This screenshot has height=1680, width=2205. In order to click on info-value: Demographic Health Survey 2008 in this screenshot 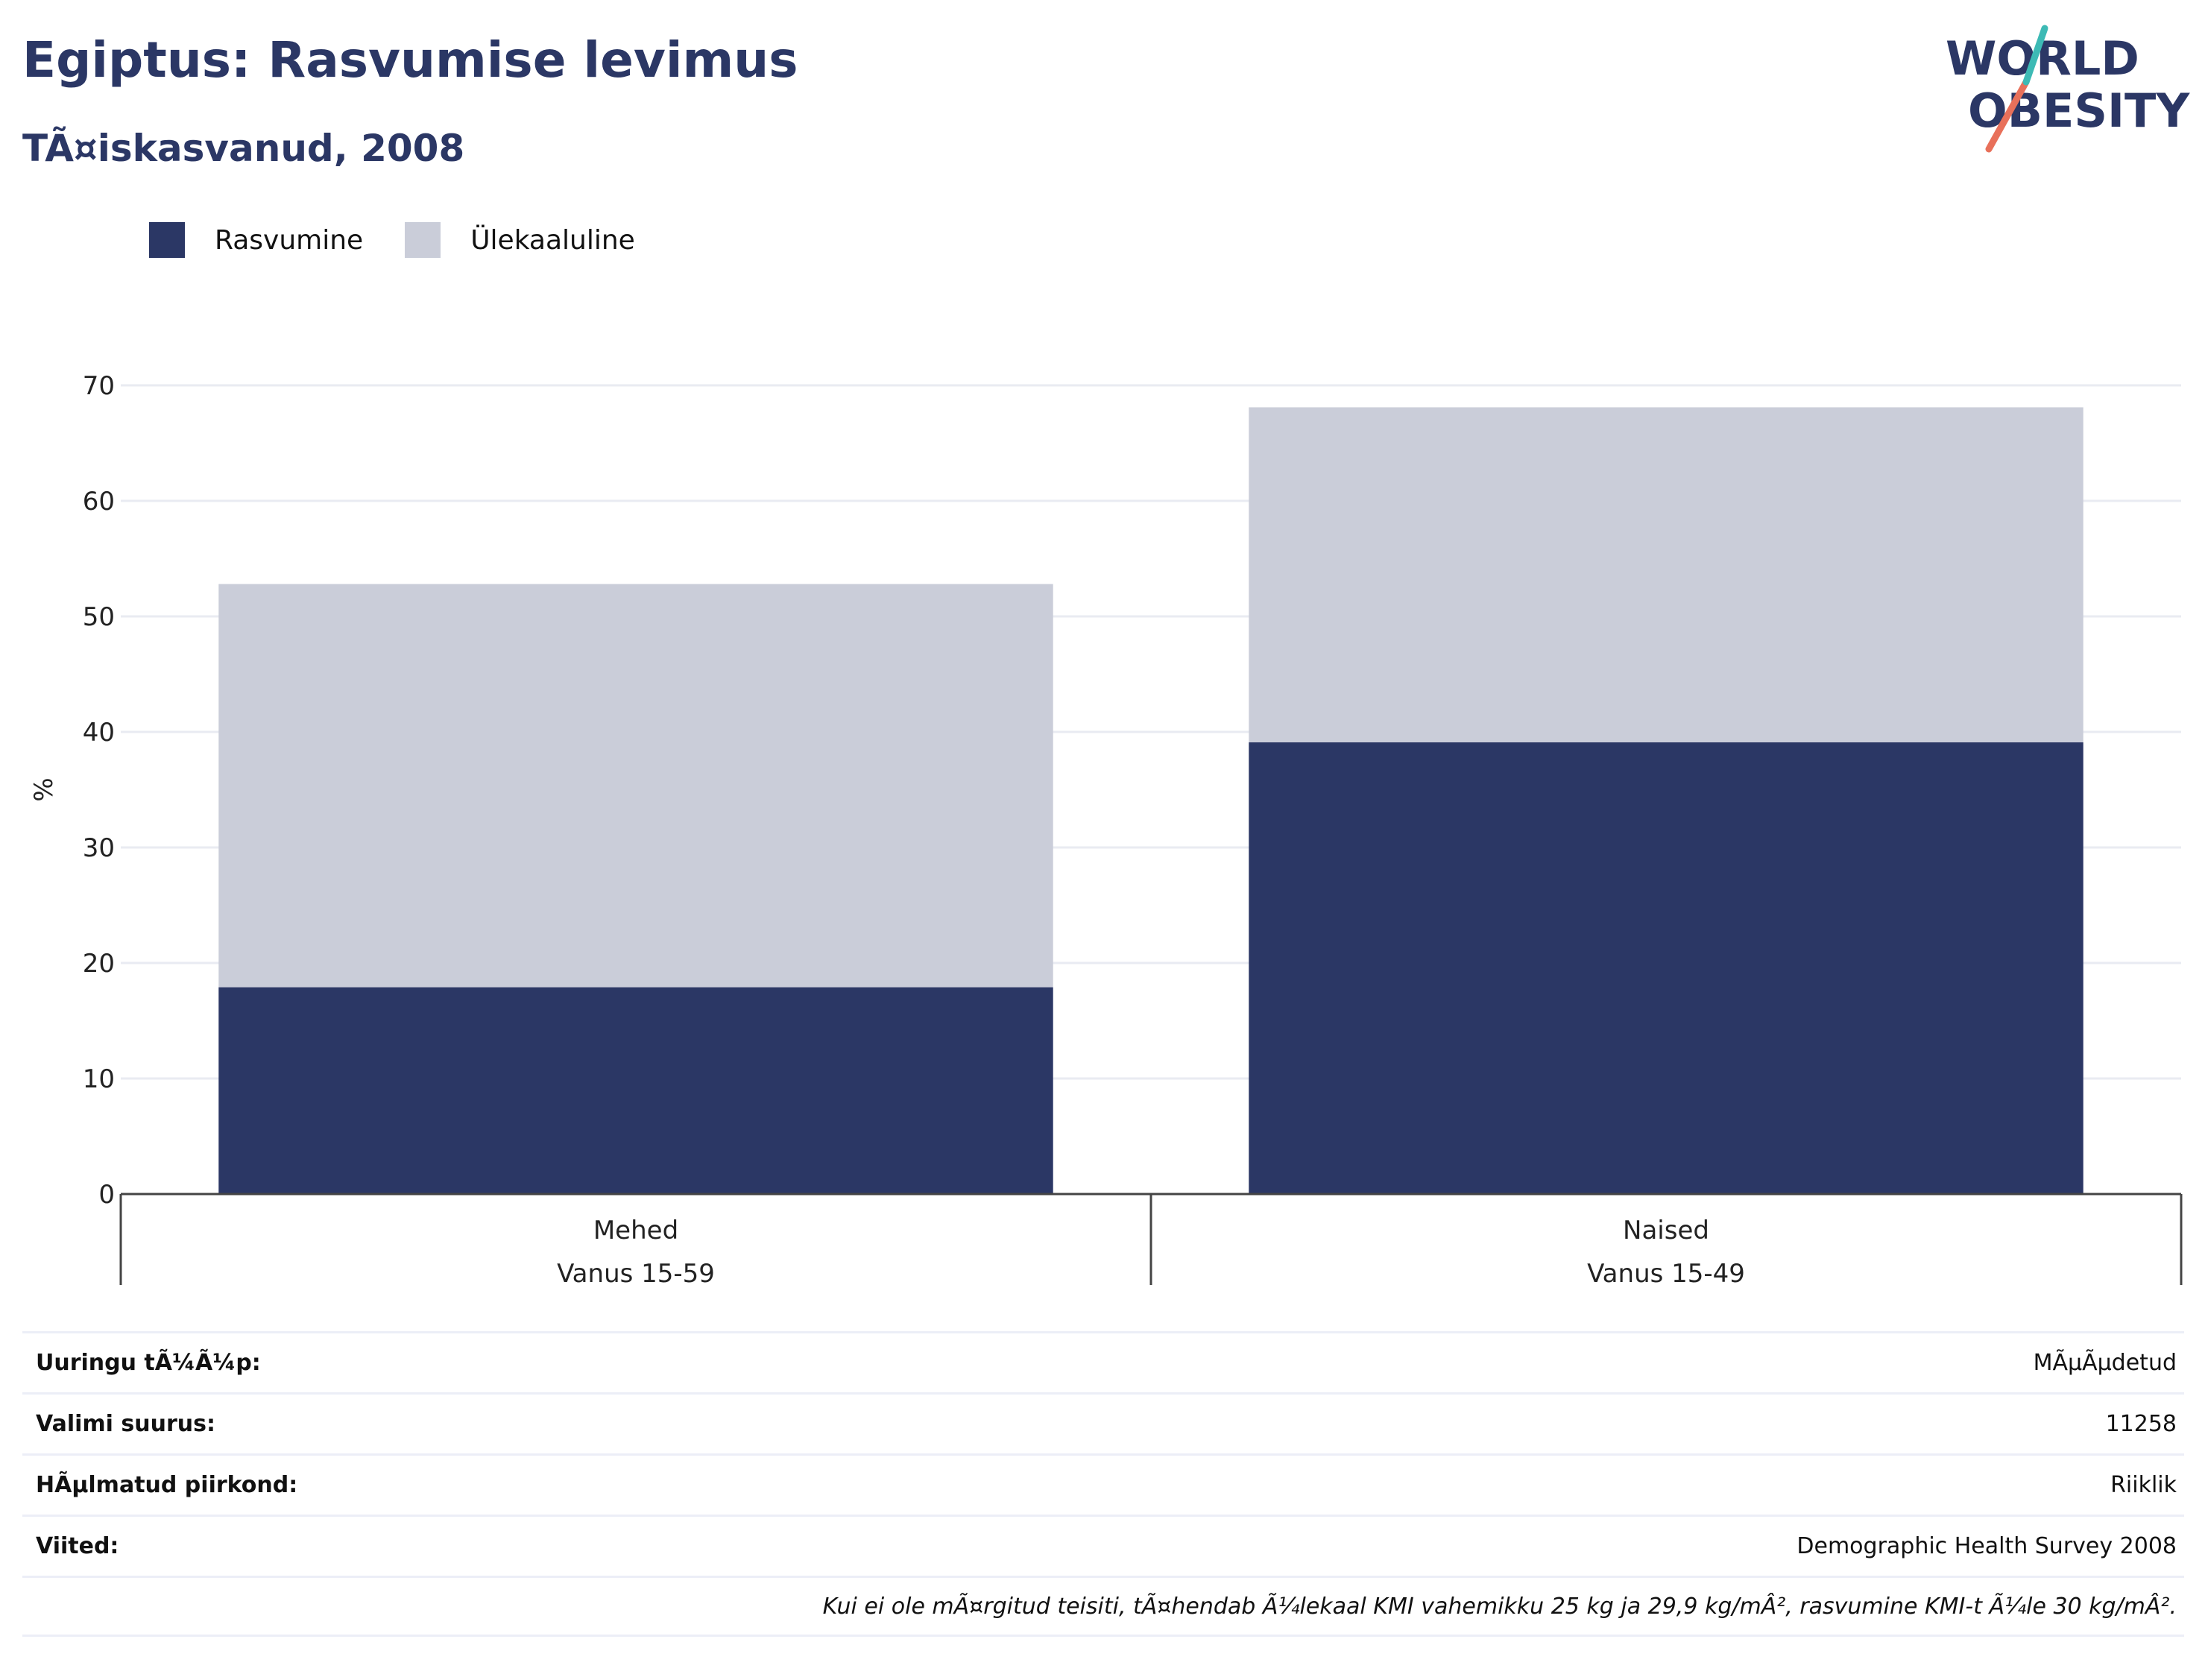, I will do `click(1987, 1546)`.